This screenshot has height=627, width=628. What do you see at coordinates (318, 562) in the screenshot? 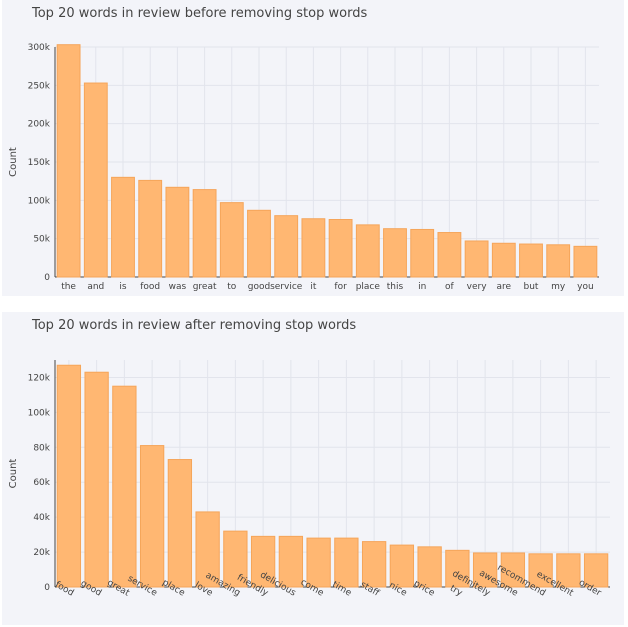
I see `bar-come` at bounding box center [318, 562].